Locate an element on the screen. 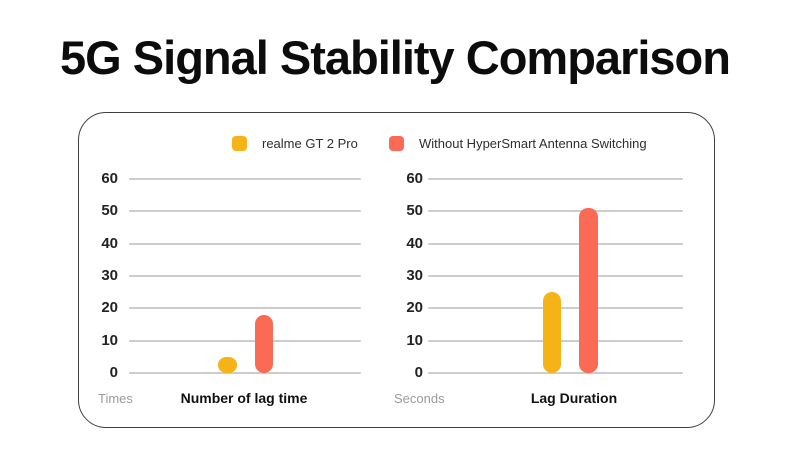  y-axis-unit-left: Times is located at coordinates (115, 398).